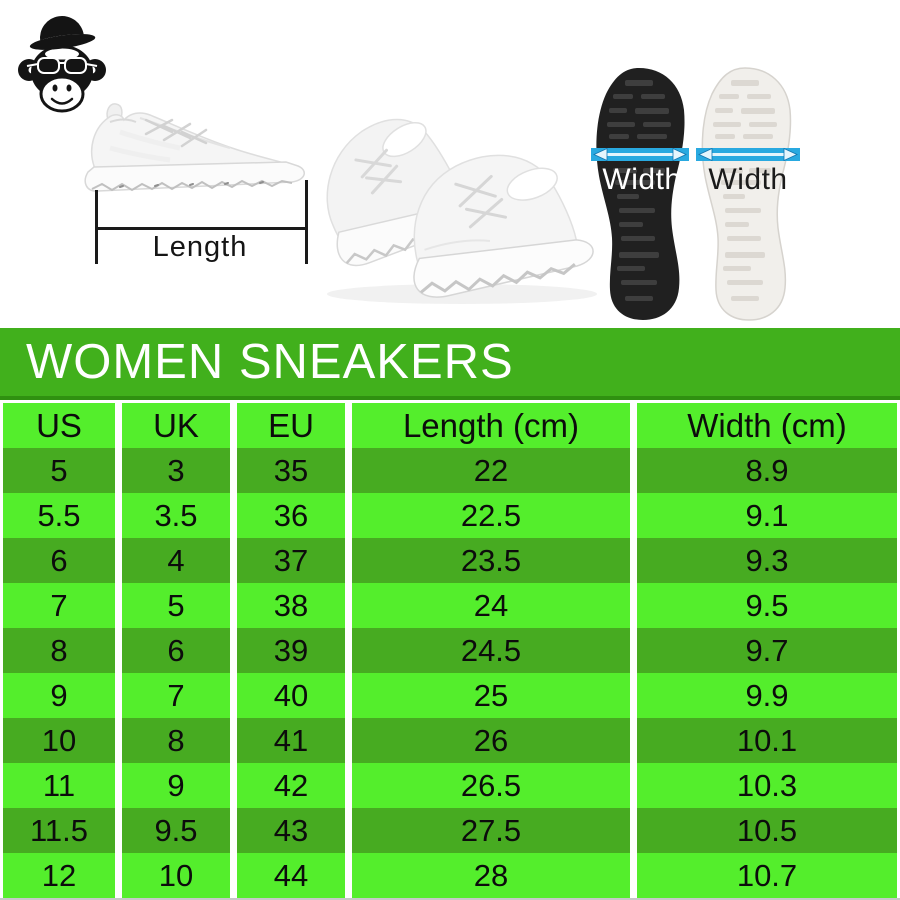 The height and width of the screenshot is (900, 900). I want to click on table-cell: 11, so click(59, 785).